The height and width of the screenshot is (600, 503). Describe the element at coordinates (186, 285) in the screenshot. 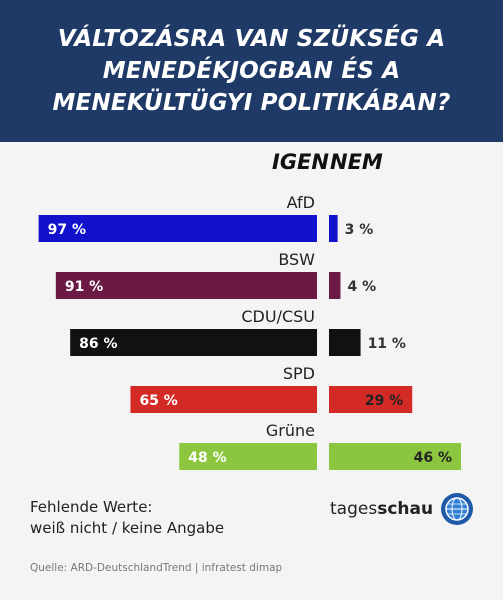

I see `bar-yes-bsw` at that location.